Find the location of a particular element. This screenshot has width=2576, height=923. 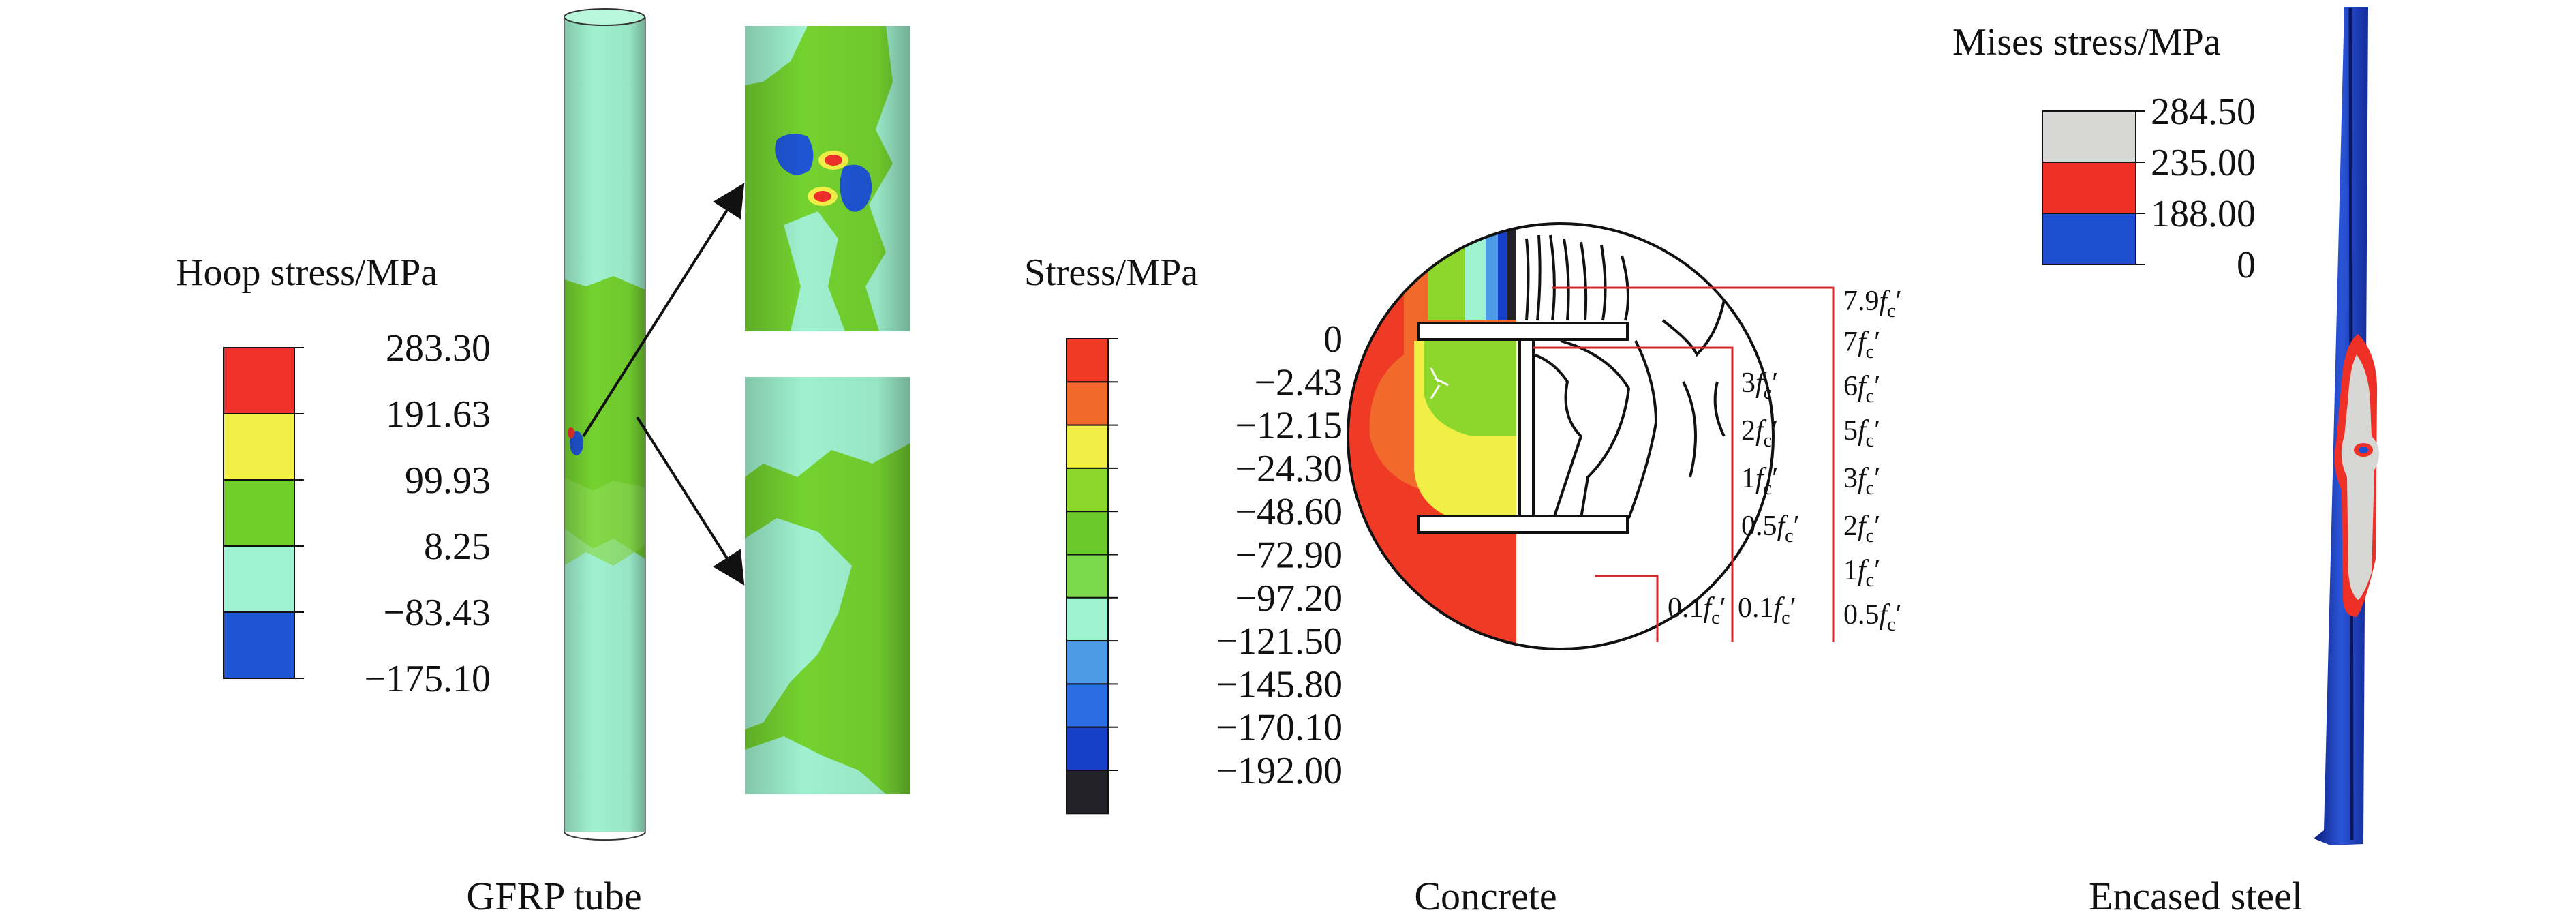

concrete_legend-value: −145.80 is located at coordinates (1279, 685).